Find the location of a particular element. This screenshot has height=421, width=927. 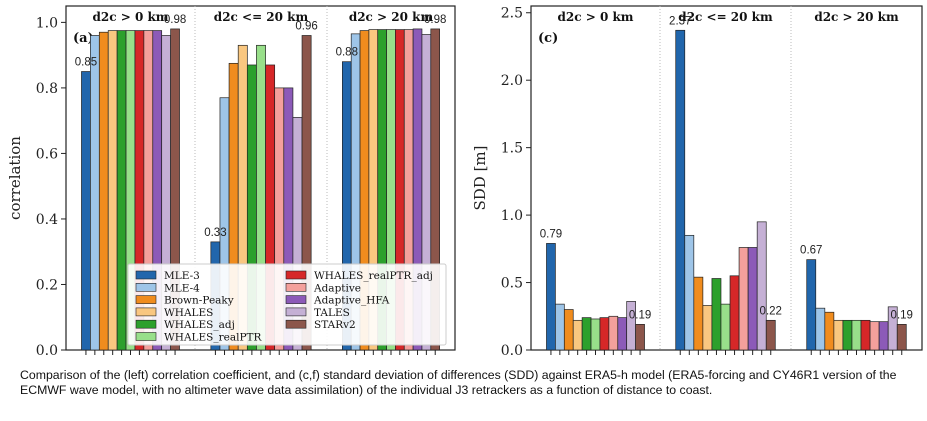

legend-label: MLE-4 is located at coordinates (182, 288).